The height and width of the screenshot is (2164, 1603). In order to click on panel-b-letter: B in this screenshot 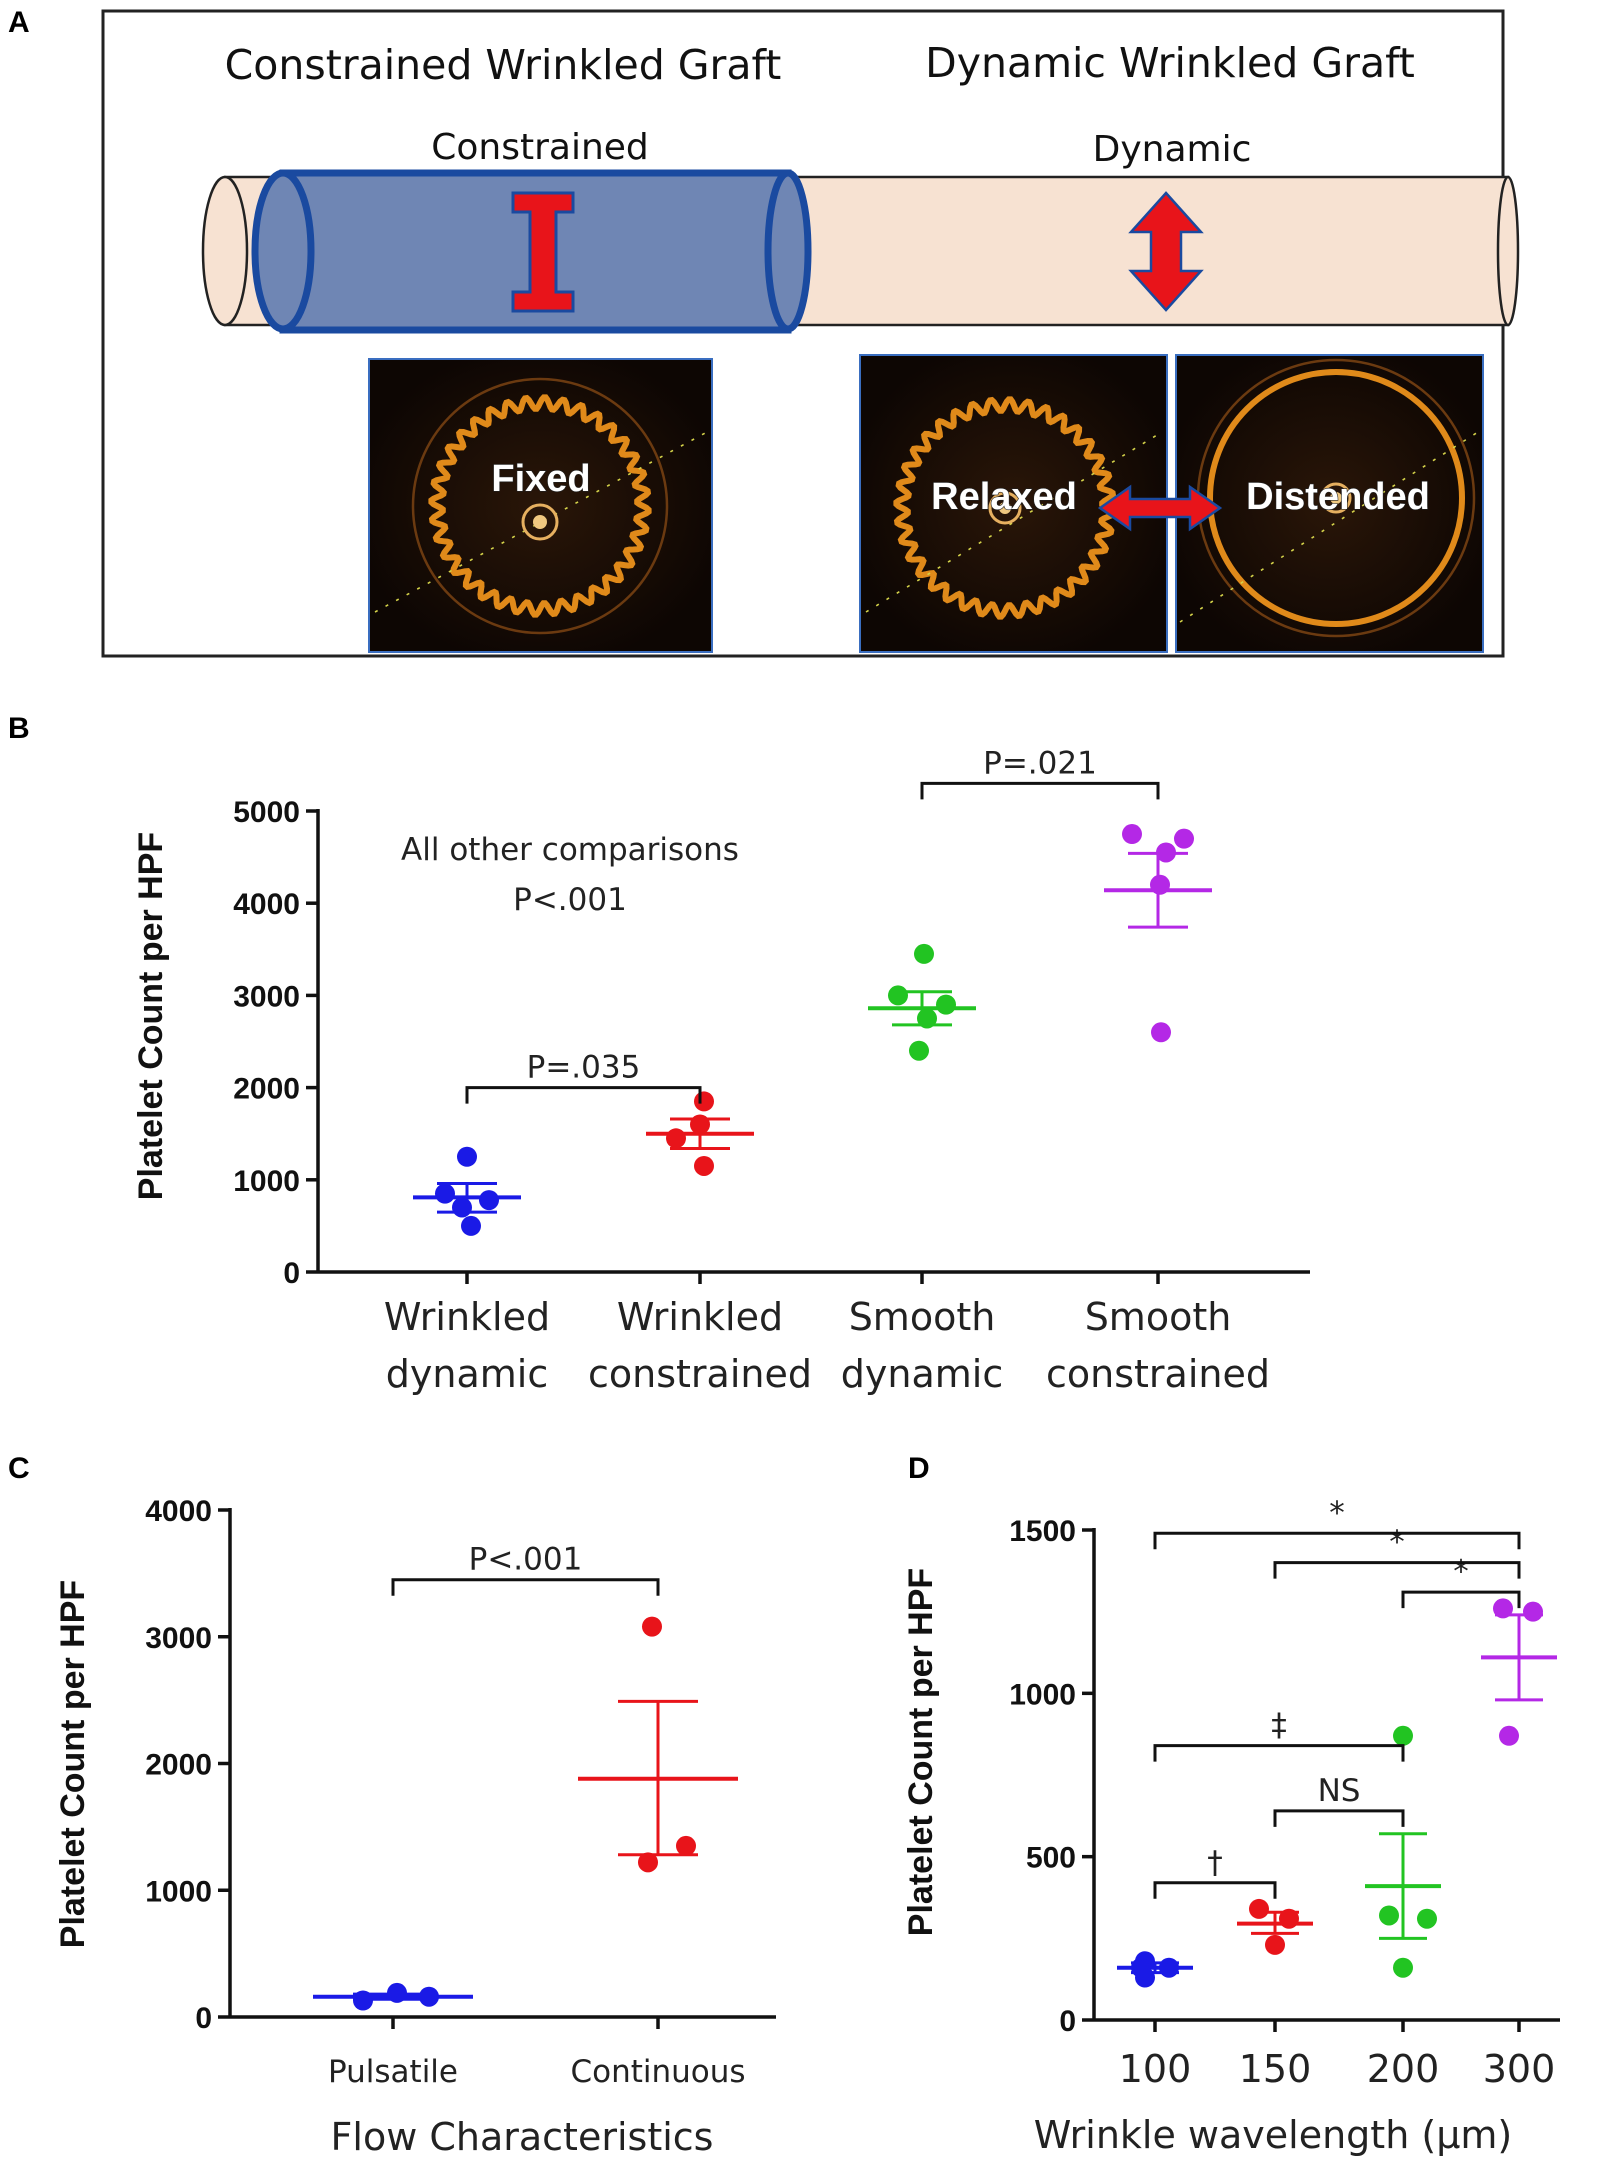, I will do `click(19, 728)`.